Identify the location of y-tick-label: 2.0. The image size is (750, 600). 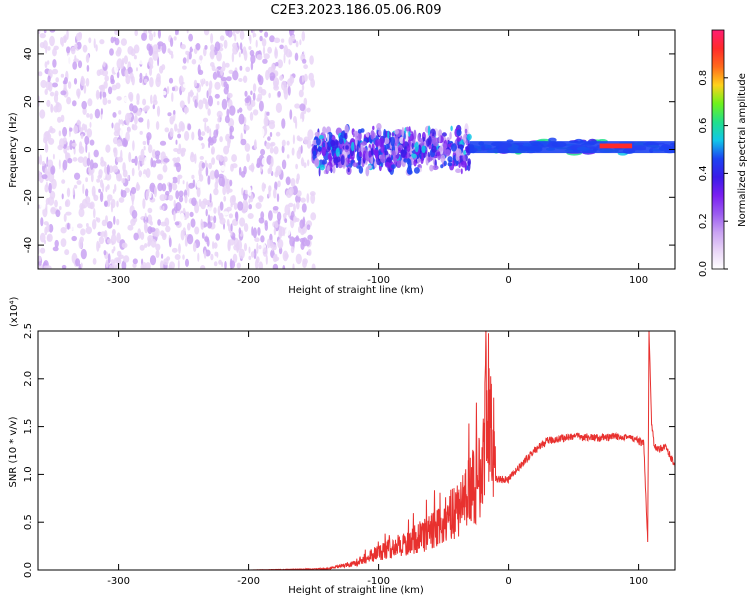
(28, 379).